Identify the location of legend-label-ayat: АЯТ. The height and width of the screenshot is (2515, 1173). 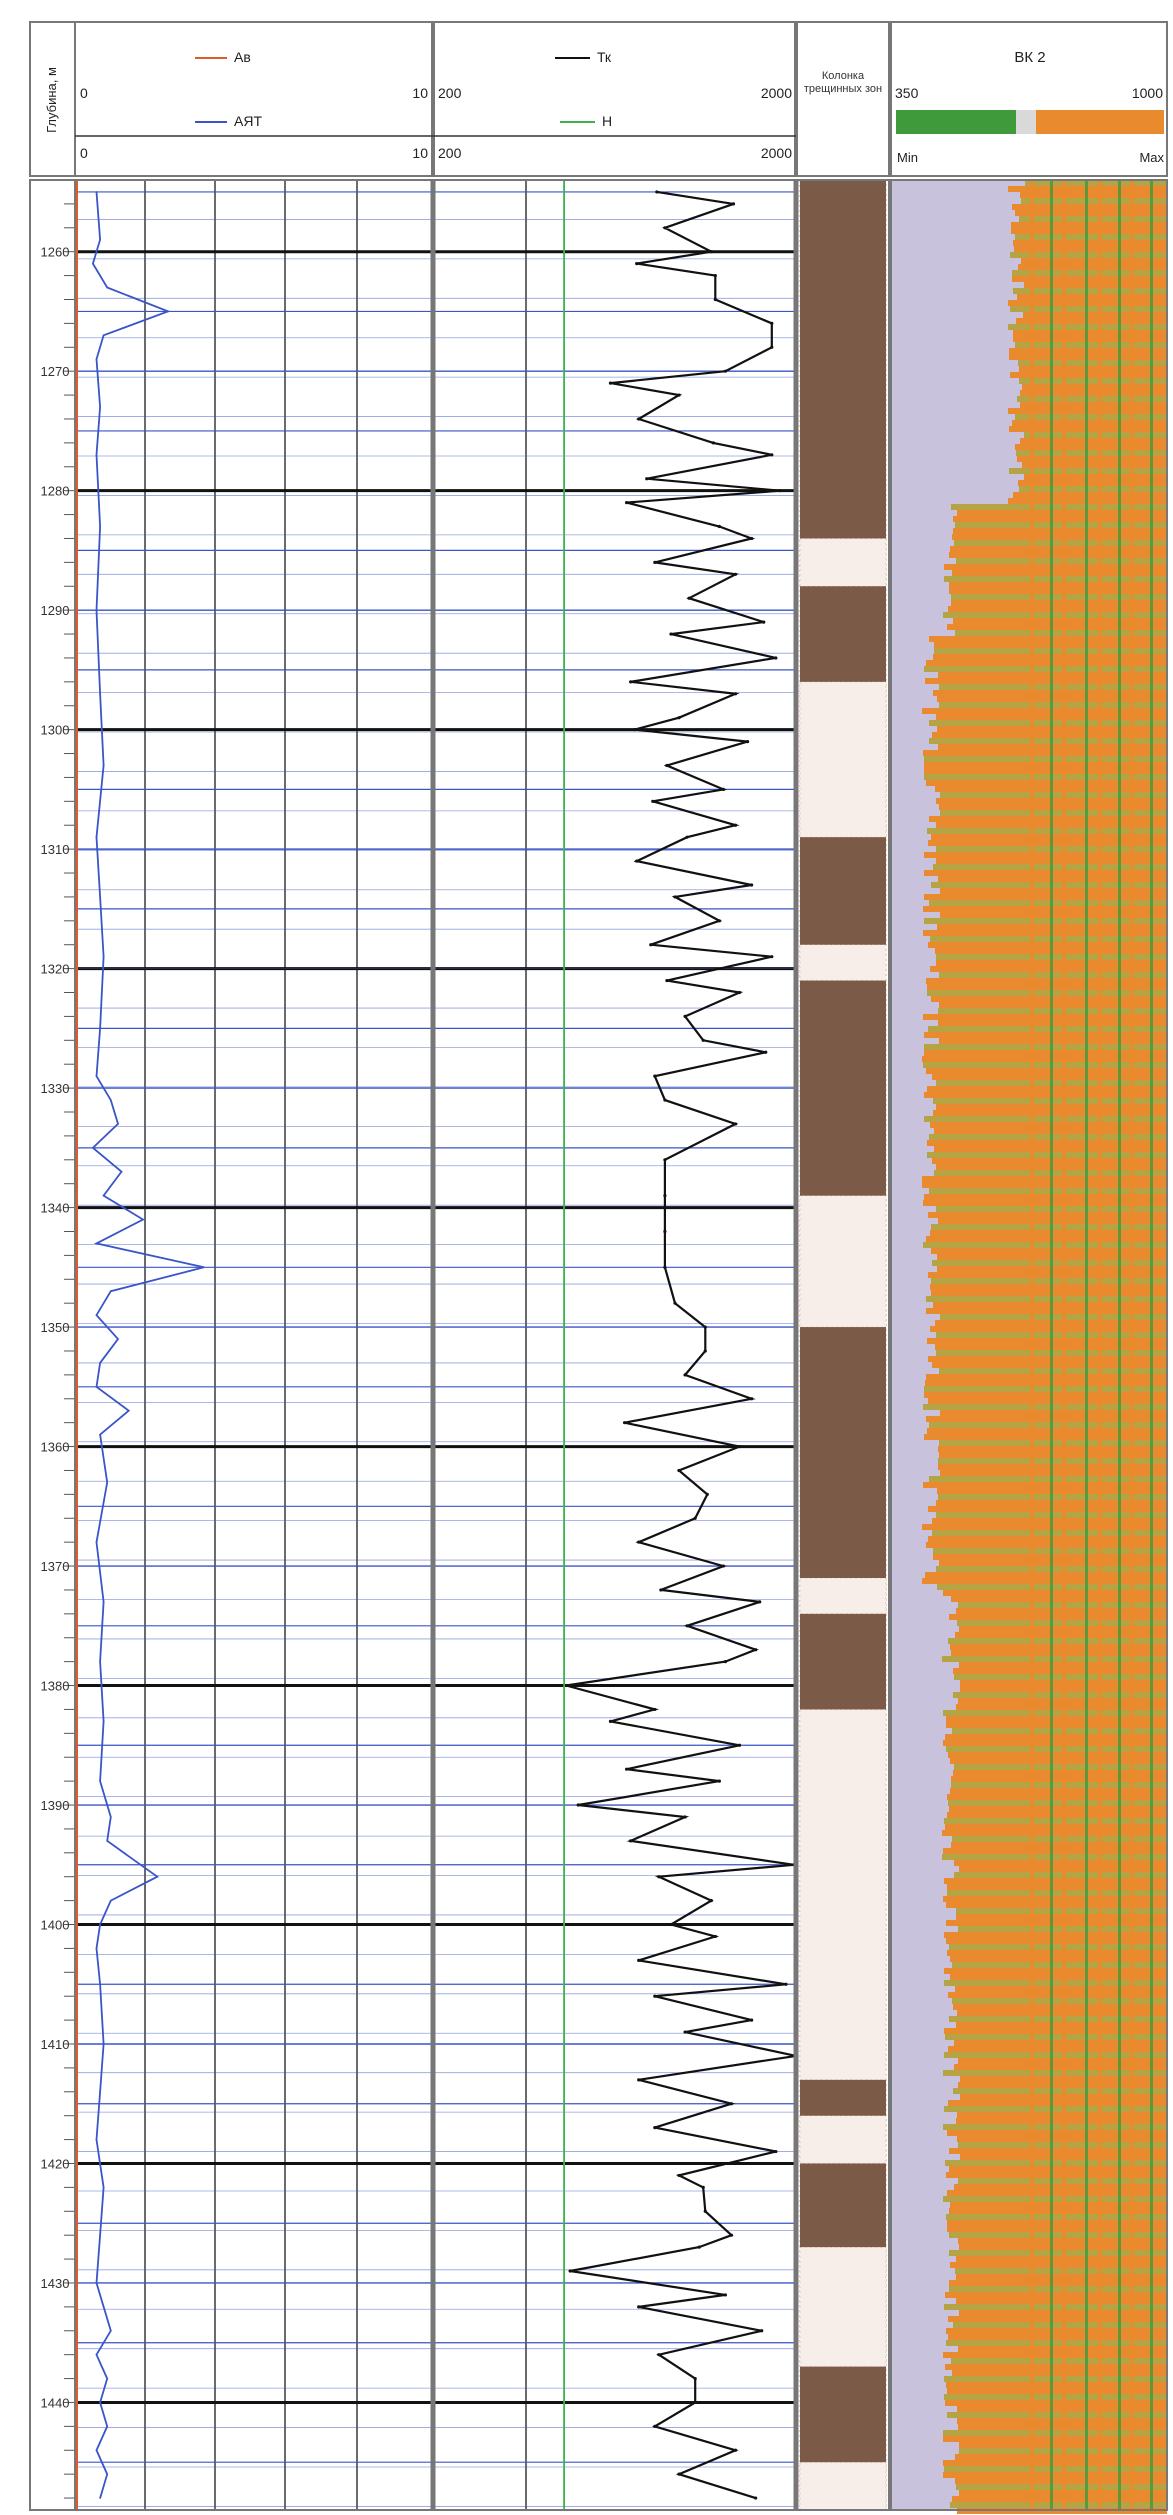
(248, 121).